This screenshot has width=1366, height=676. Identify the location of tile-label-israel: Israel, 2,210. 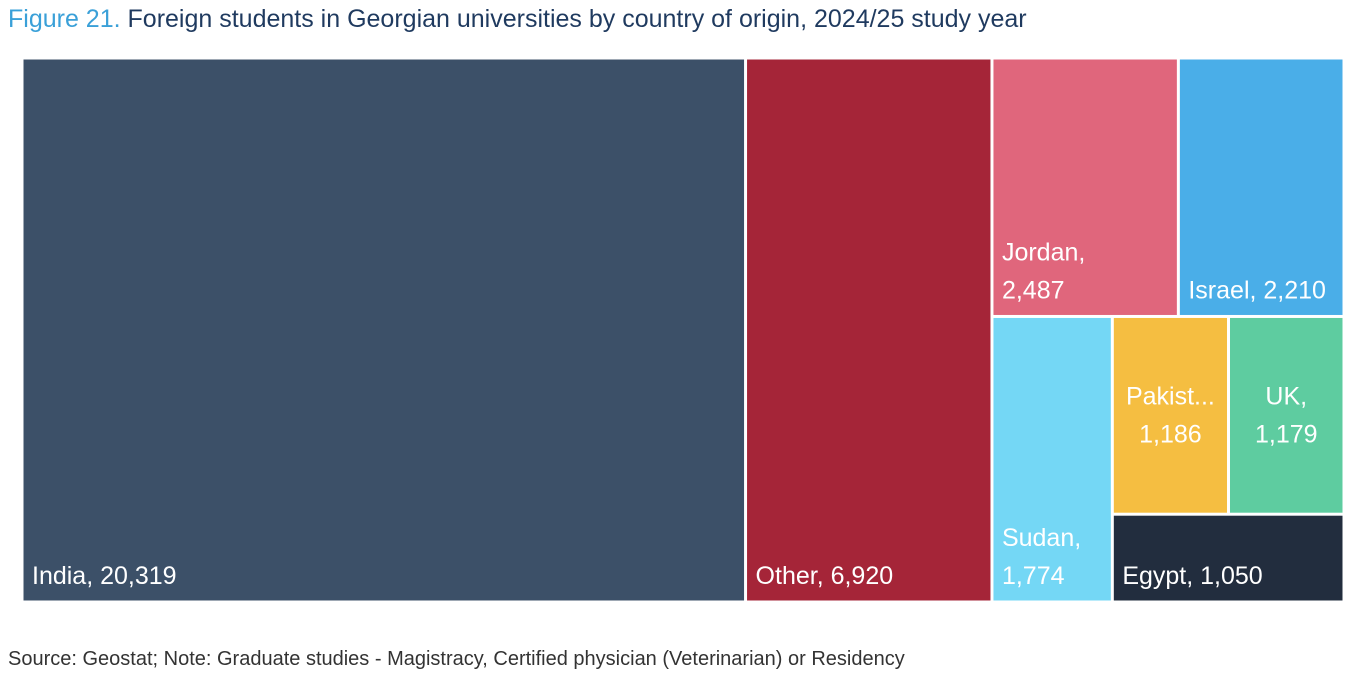
(1257, 290).